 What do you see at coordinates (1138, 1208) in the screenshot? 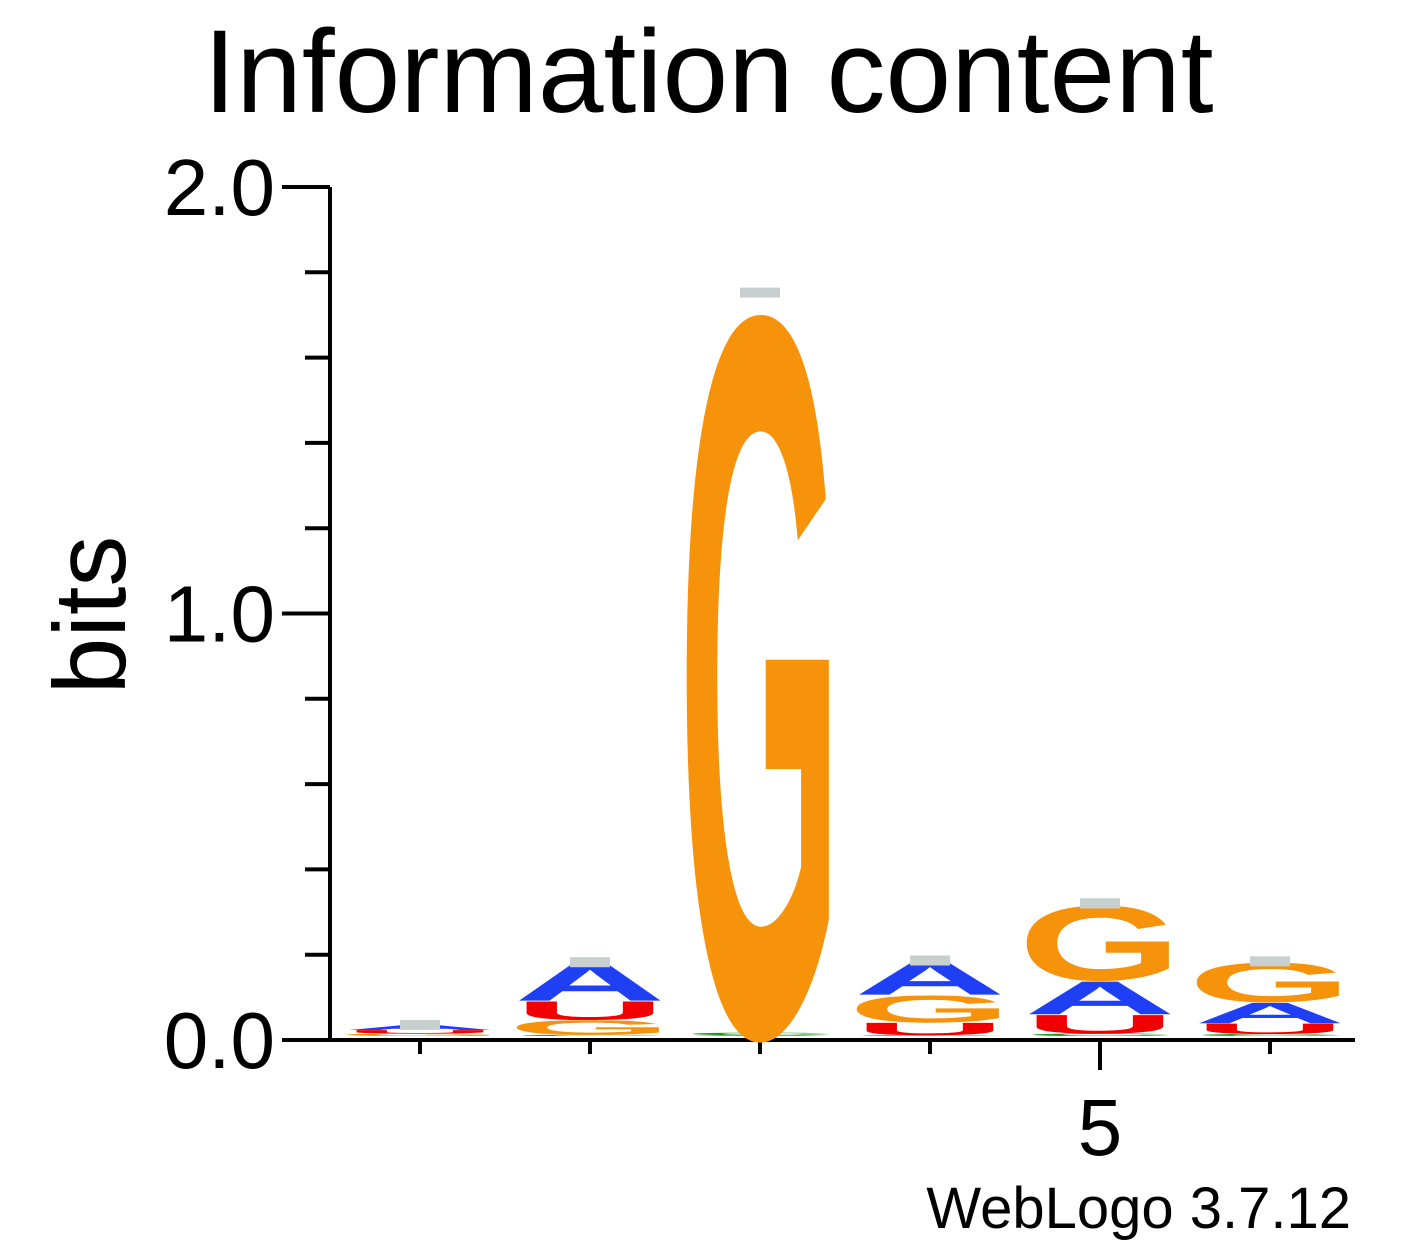
I see `weblogo-credit: WebLogo 3.7.12` at bounding box center [1138, 1208].